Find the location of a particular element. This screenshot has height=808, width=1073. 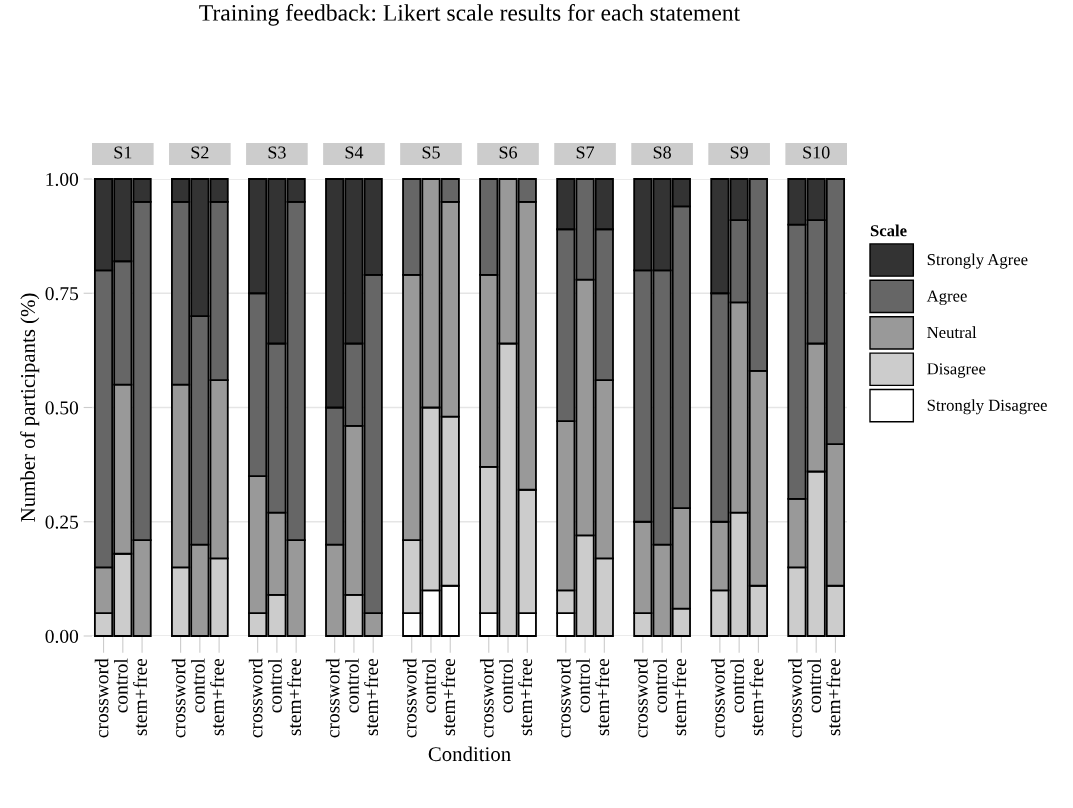

y-tick-label: 0.00 is located at coordinates (62, 636).